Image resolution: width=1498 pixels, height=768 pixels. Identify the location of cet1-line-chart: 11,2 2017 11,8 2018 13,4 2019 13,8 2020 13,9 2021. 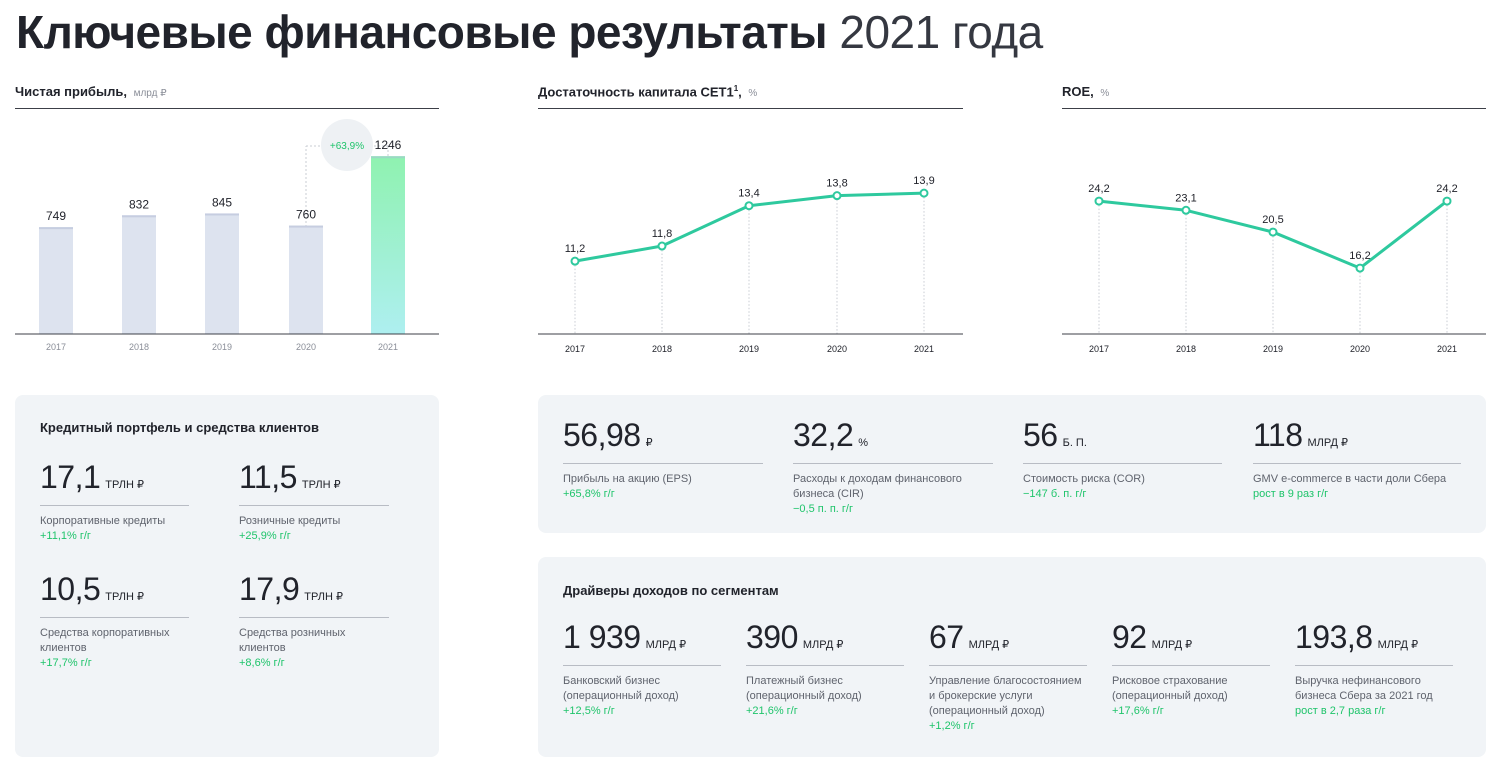
(750, 264).